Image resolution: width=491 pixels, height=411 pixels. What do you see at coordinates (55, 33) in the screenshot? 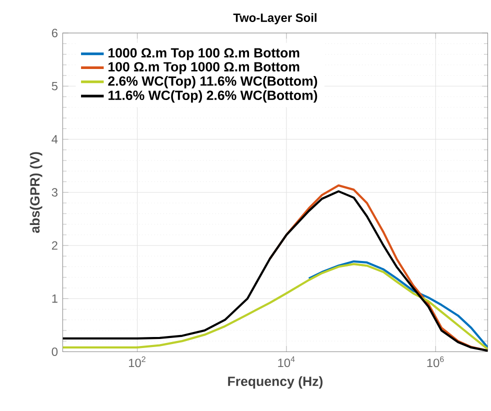
I see `y-tick-label: 6` at bounding box center [55, 33].